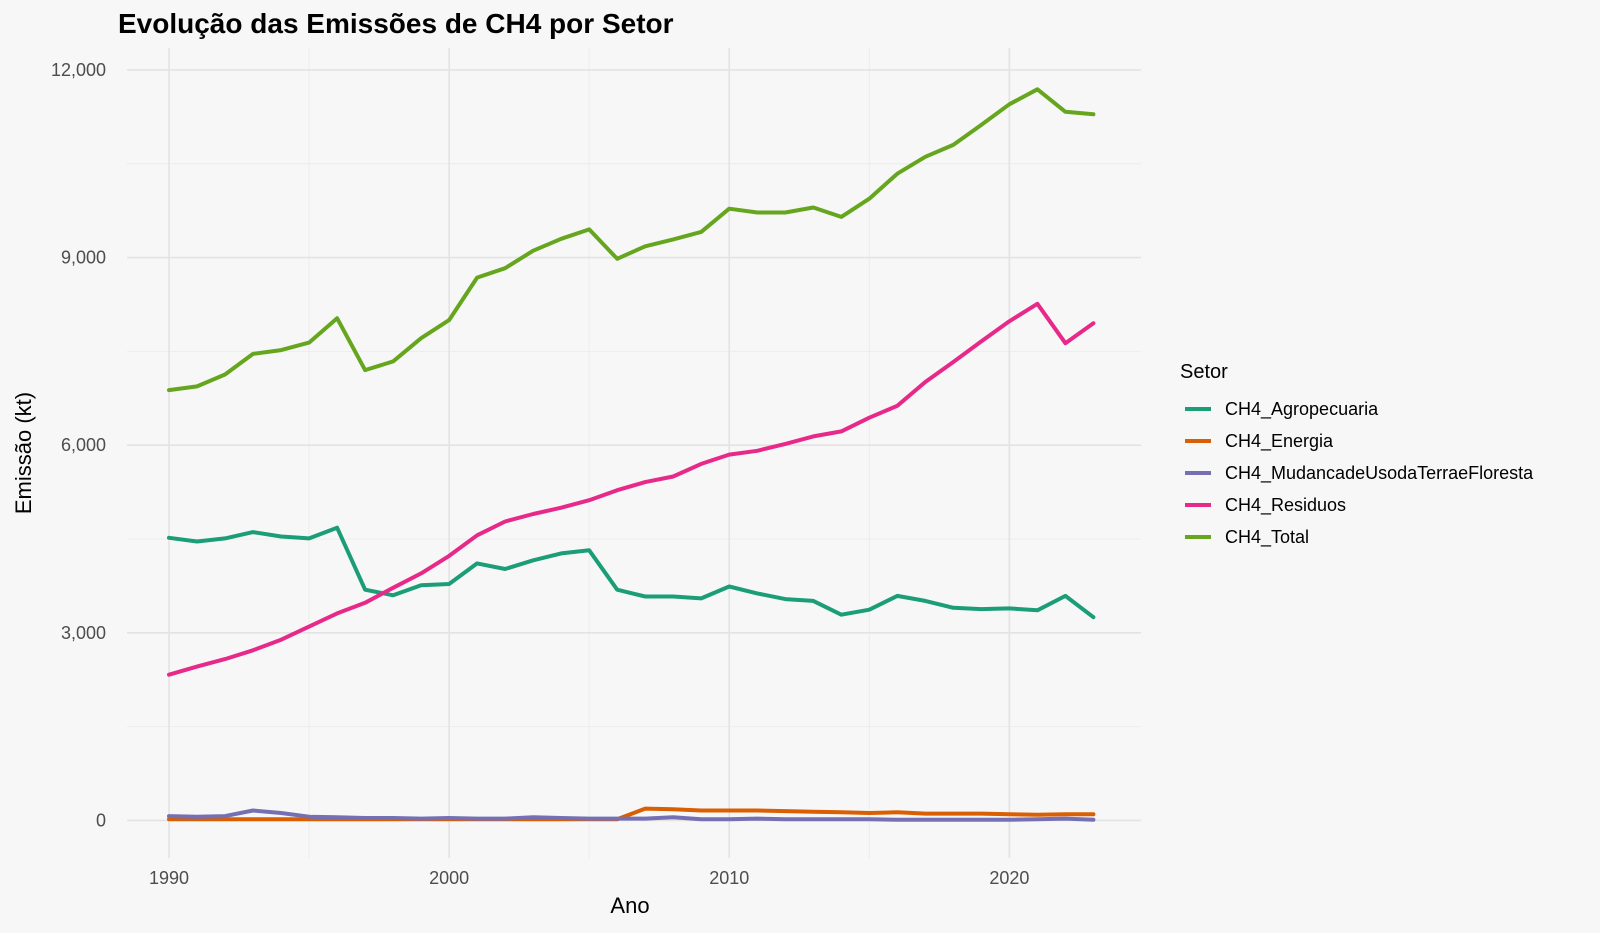 The image size is (1600, 933). What do you see at coordinates (1285, 505) in the screenshot?
I see `legend-label: CH4_Residuos` at bounding box center [1285, 505].